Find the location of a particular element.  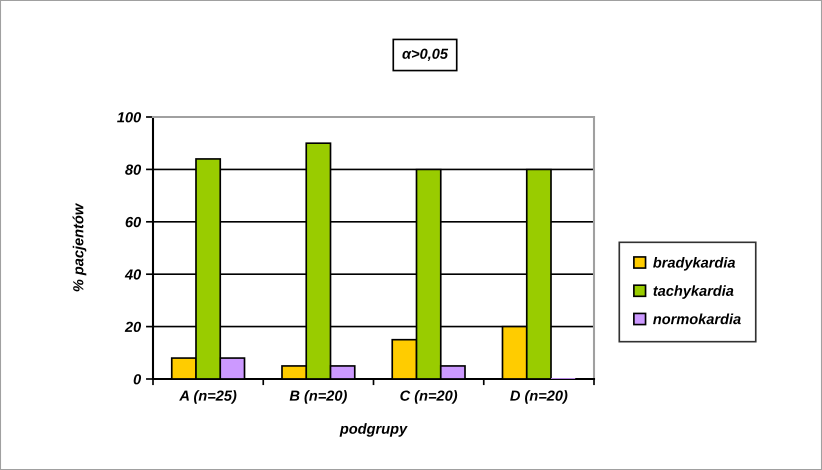

x-tick-label: B (n=20) is located at coordinates (318, 397).